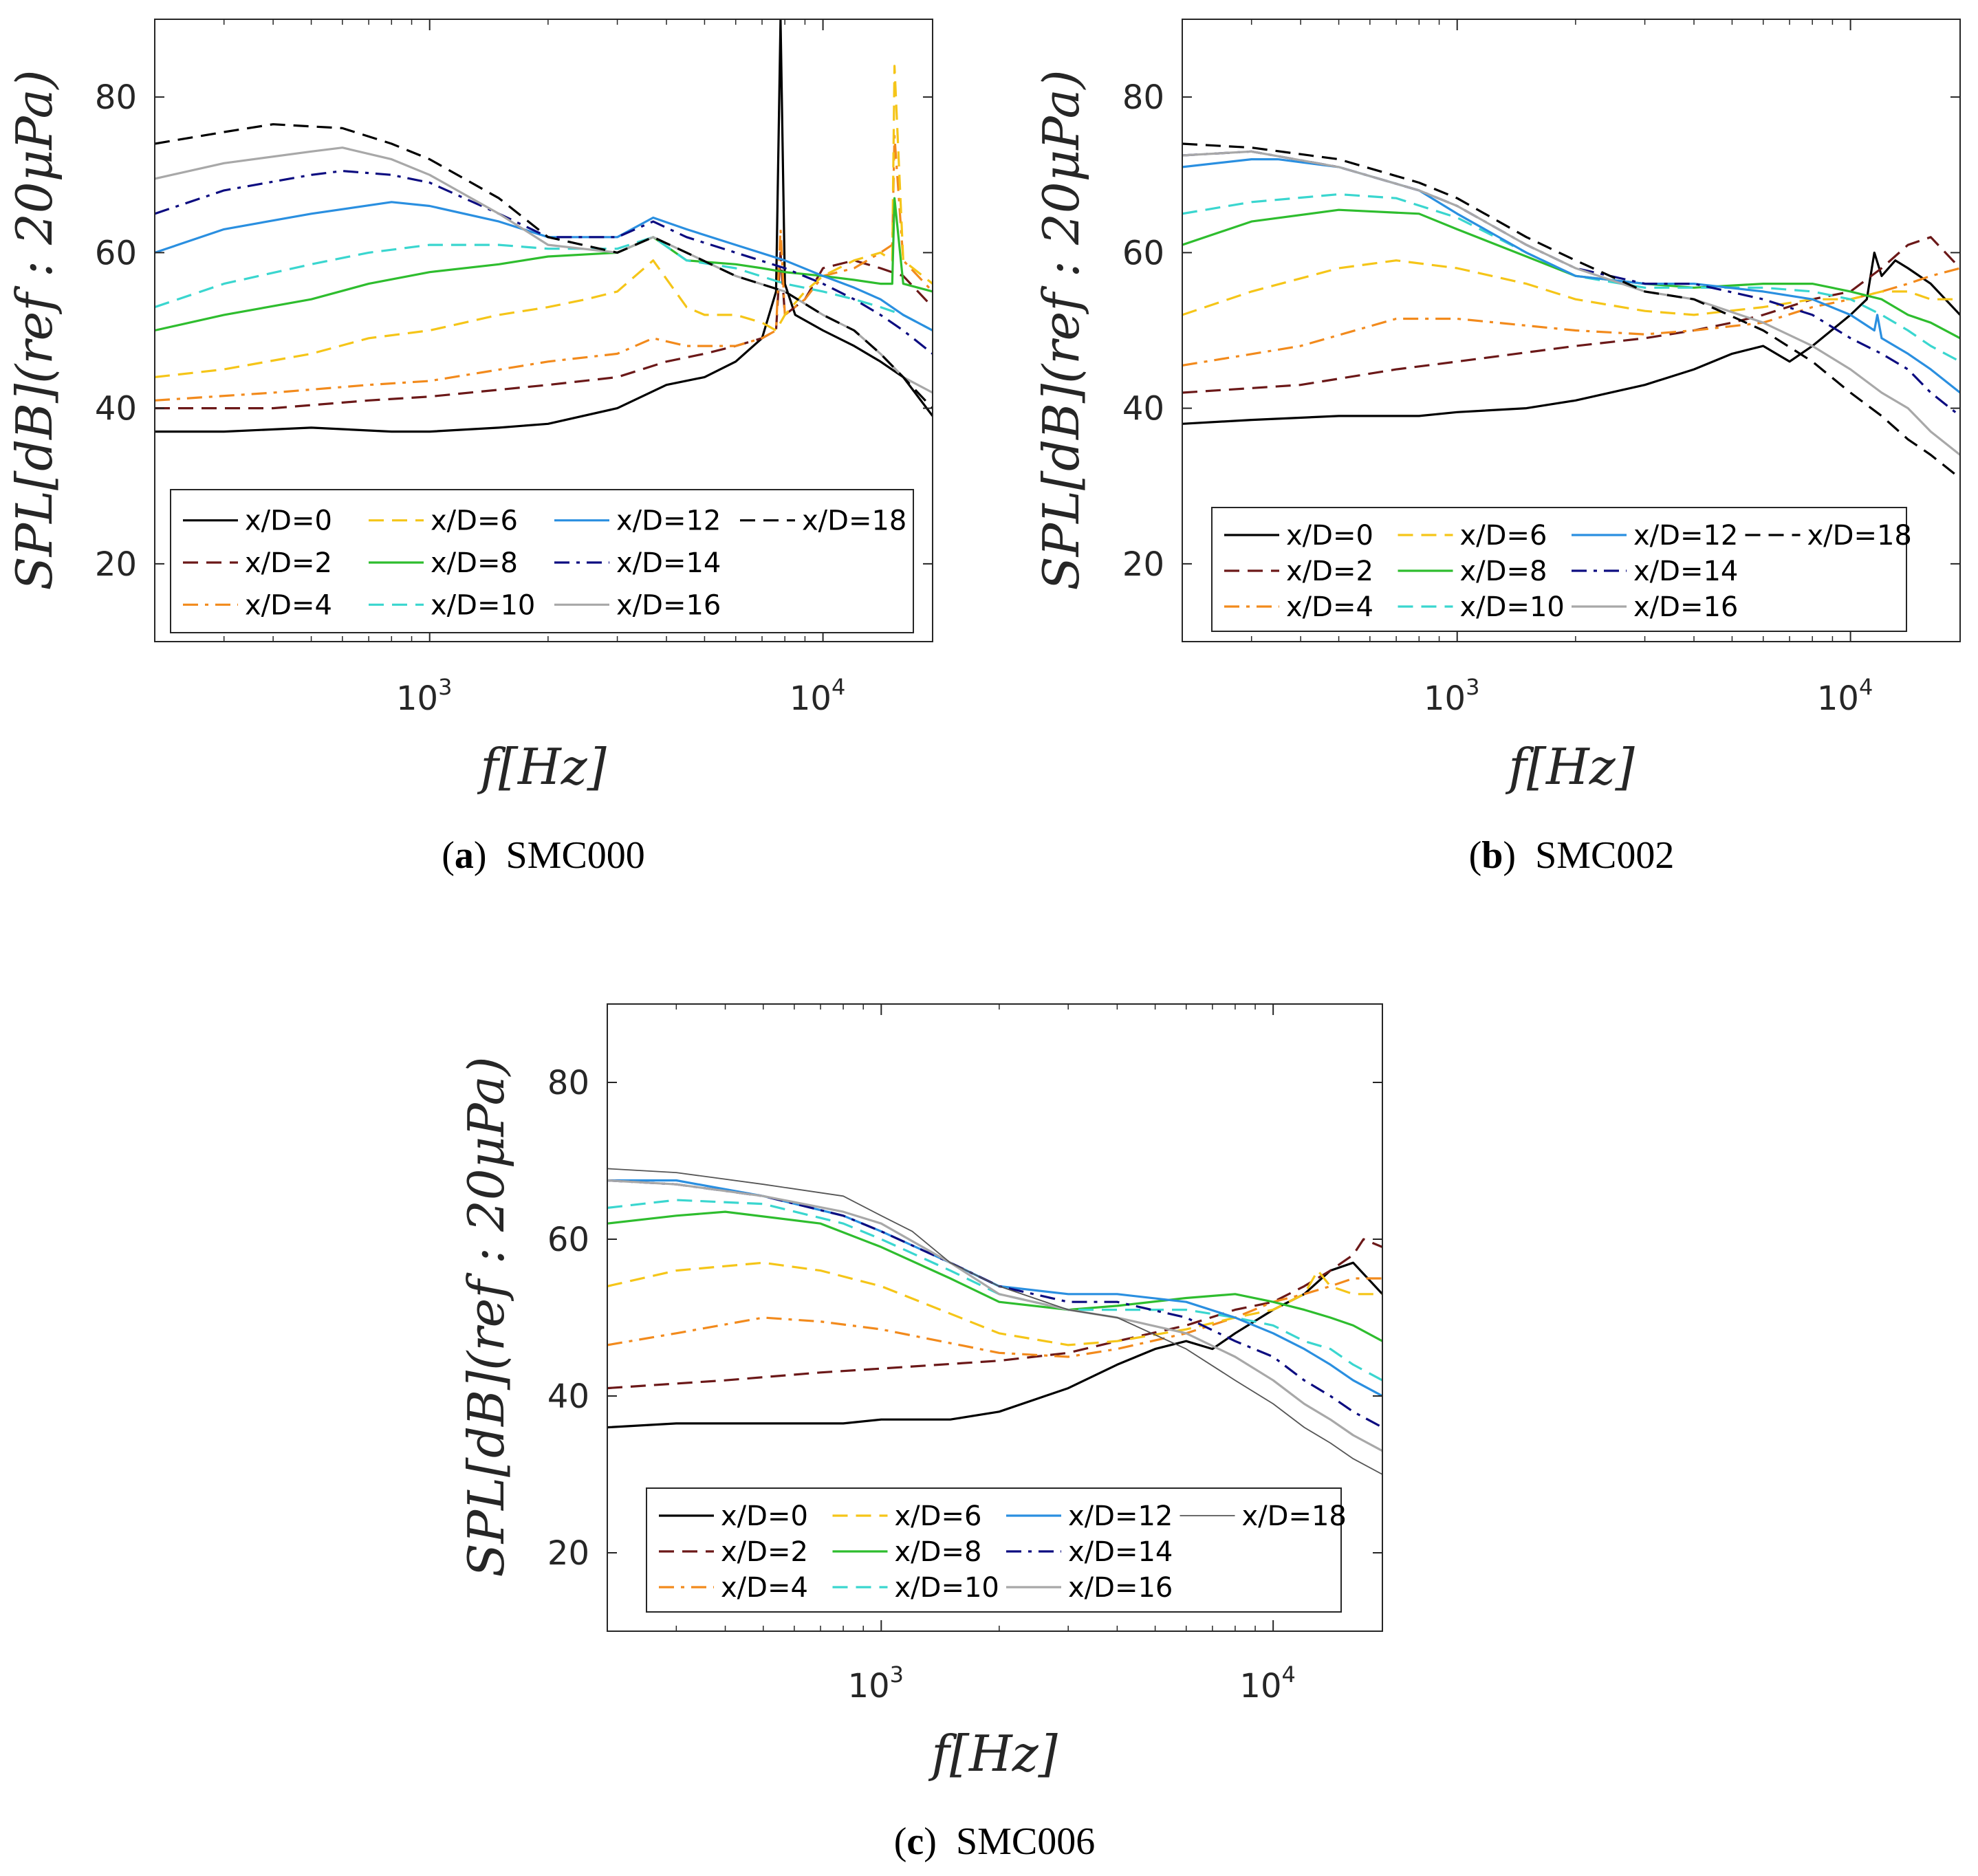 This screenshot has width=1978, height=1876. Describe the element at coordinates (1572, 855) in the screenshot. I see `panel-caption: (b) SMC002` at that location.